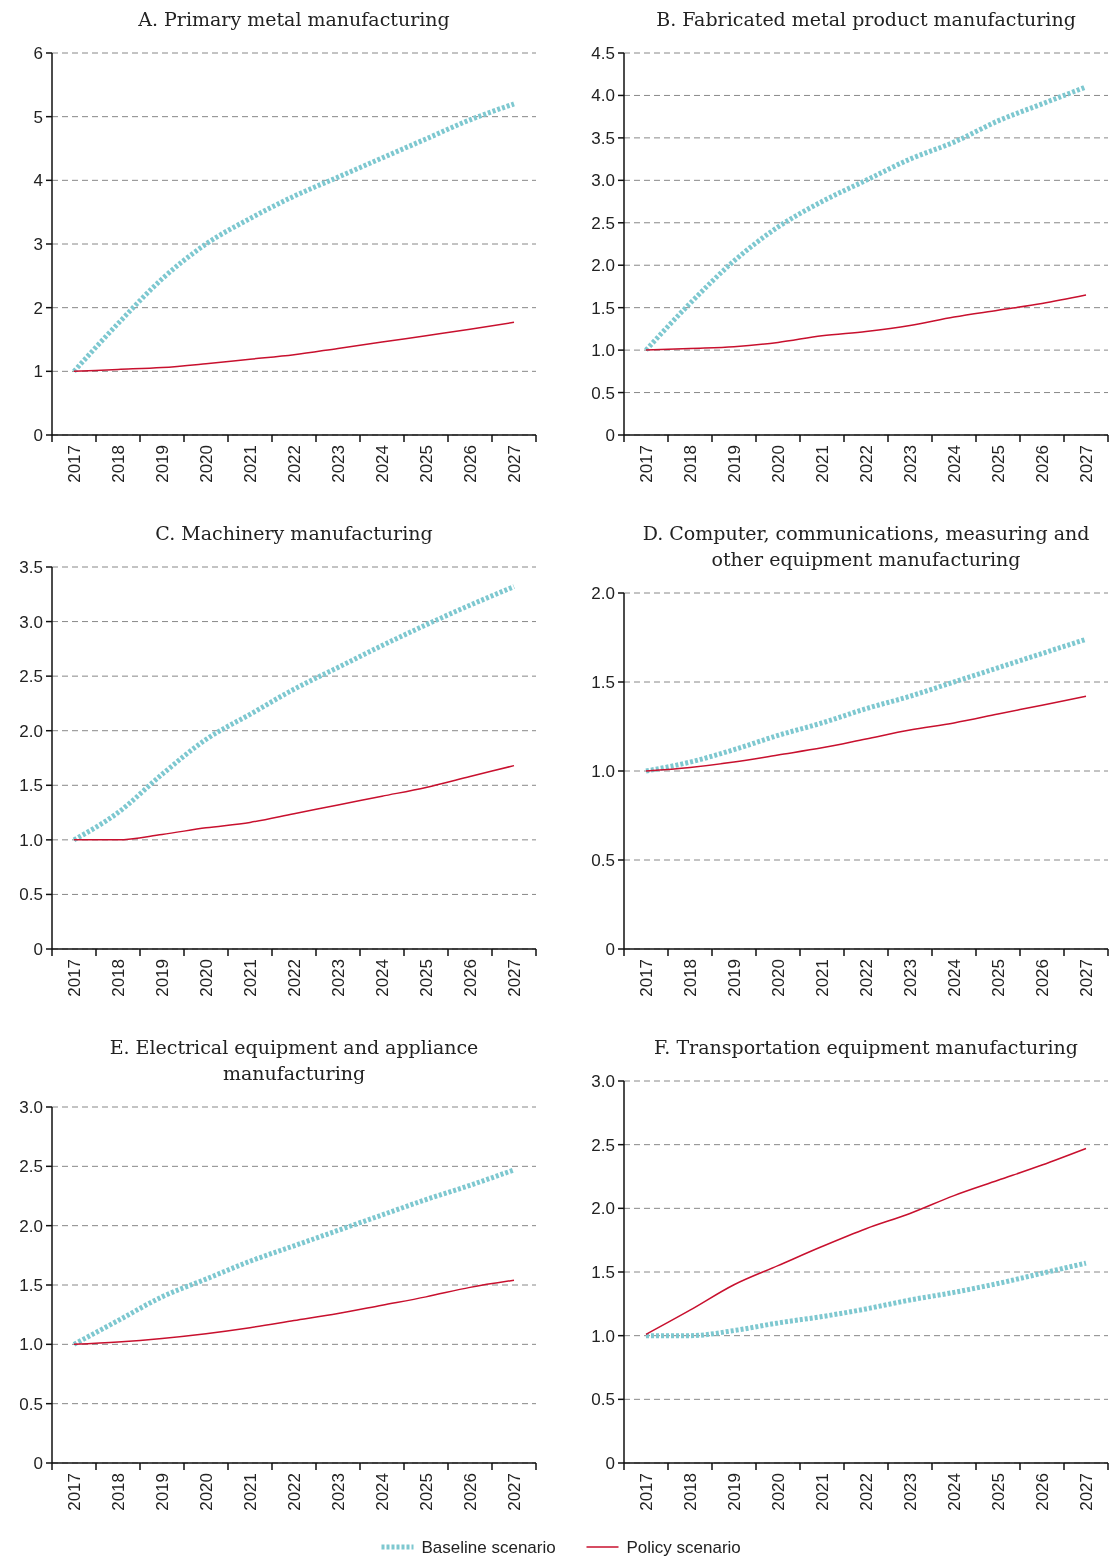 Image resolution: width=1113 pixels, height=1557 pixels. I want to click on y-tick-label: 4.0, so click(603, 96).